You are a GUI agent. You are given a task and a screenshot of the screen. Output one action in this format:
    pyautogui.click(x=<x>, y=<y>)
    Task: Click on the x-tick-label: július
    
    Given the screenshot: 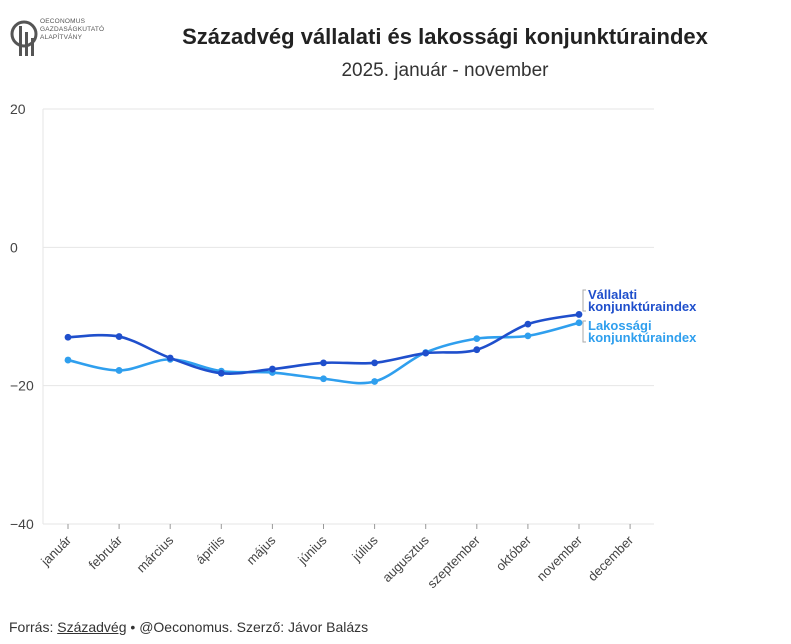 What is the action you would take?
    pyautogui.click(x=364, y=548)
    